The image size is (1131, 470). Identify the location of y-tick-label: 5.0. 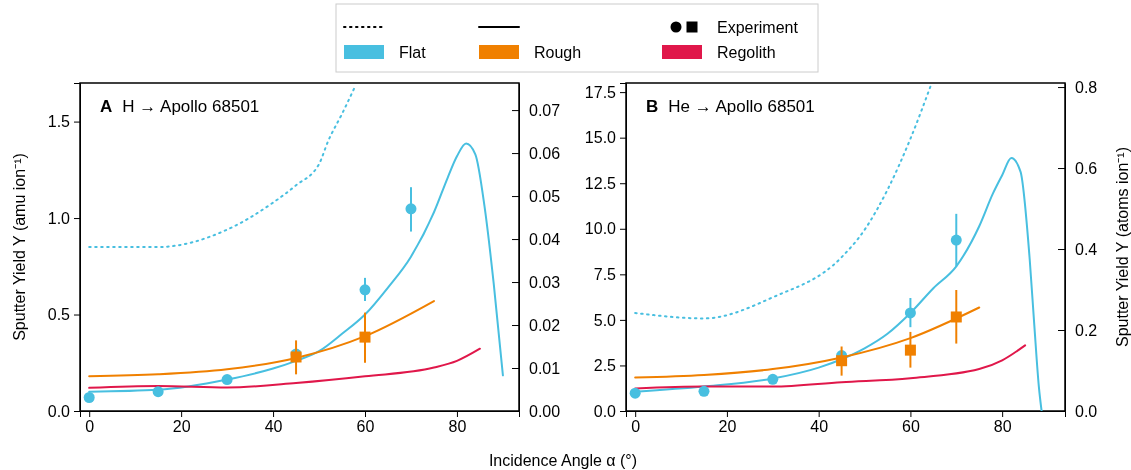
(605, 320).